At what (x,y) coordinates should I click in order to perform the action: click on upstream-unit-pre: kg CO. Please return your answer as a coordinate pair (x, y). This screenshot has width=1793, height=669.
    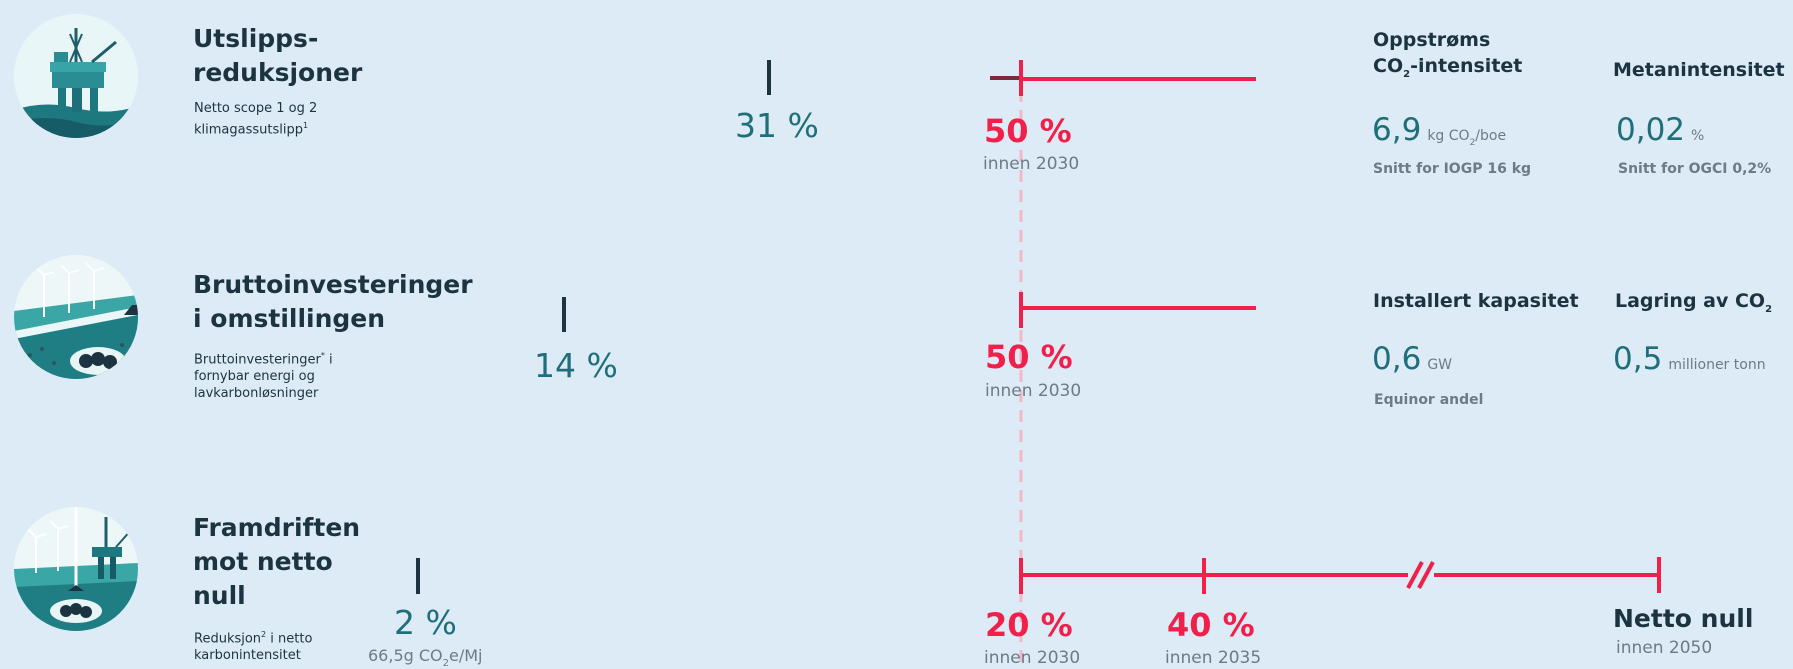
    Looking at the image, I should click on (1448, 136).